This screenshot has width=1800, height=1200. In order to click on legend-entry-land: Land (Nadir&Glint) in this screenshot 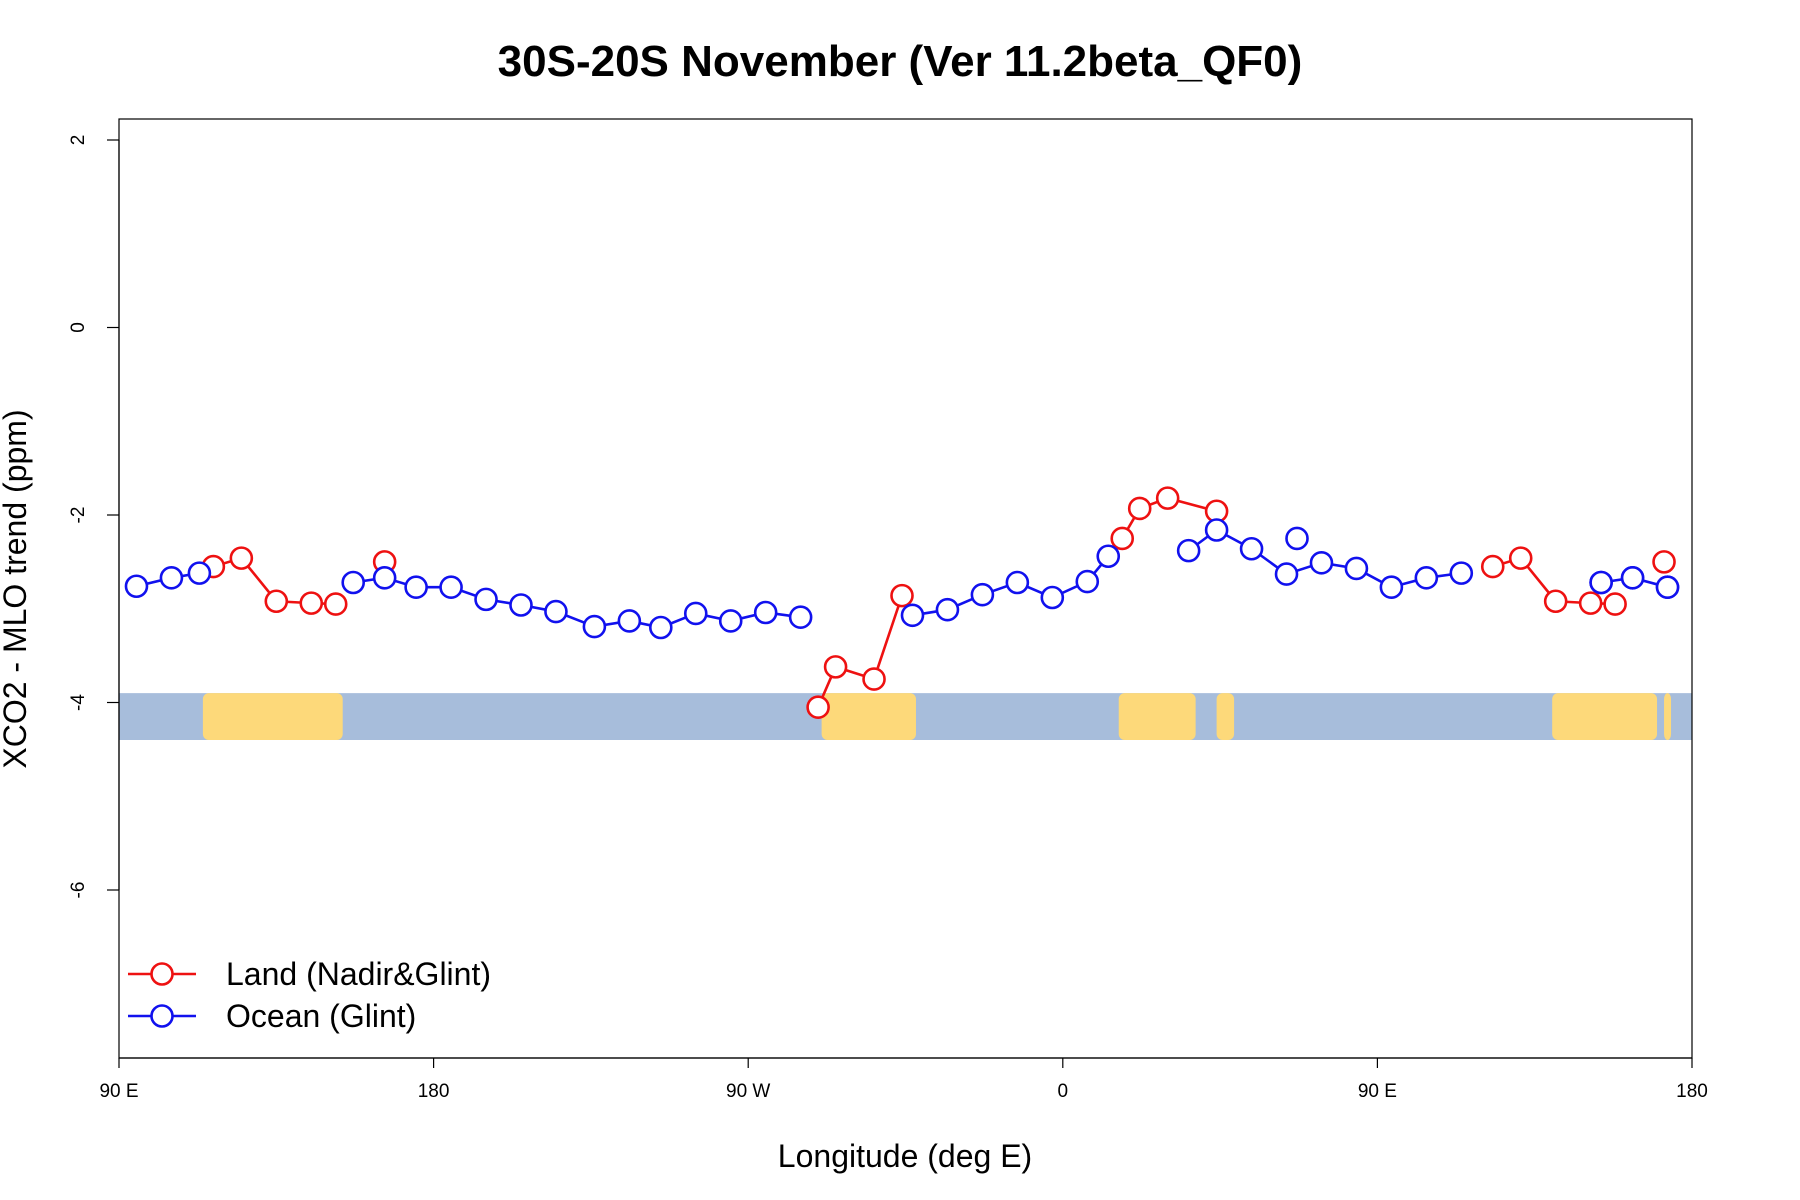, I will do `click(309, 974)`.